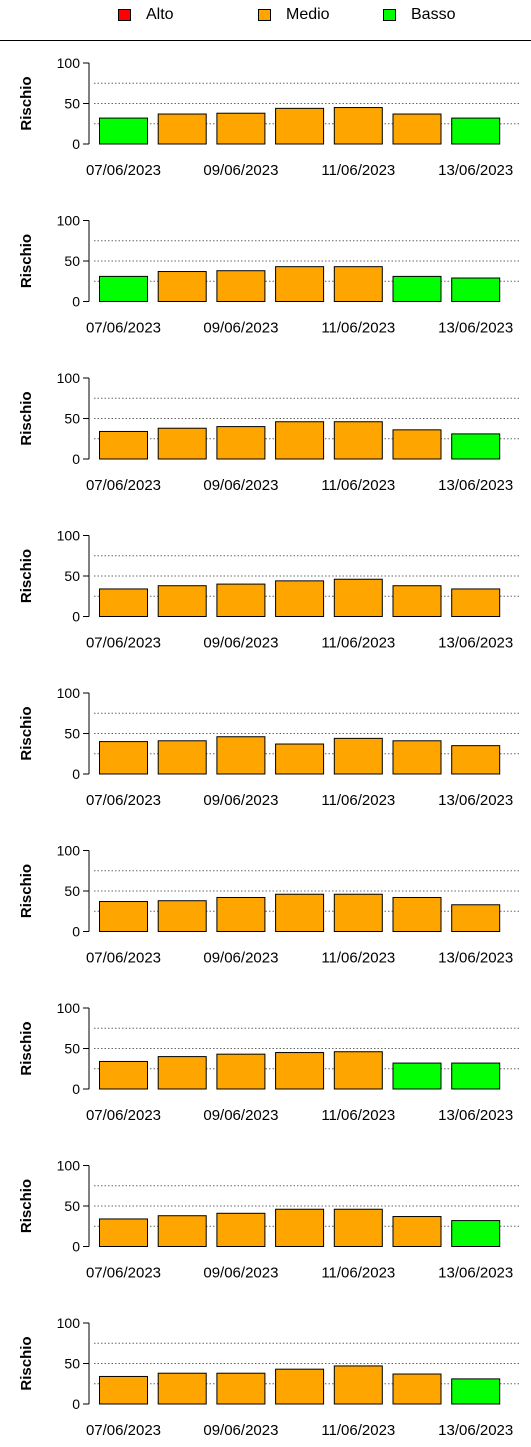 This screenshot has width=531, height=1447. What do you see at coordinates (160, 14) in the screenshot?
I see `legend-label-alto: Alto` at bounding box center [160, 14].